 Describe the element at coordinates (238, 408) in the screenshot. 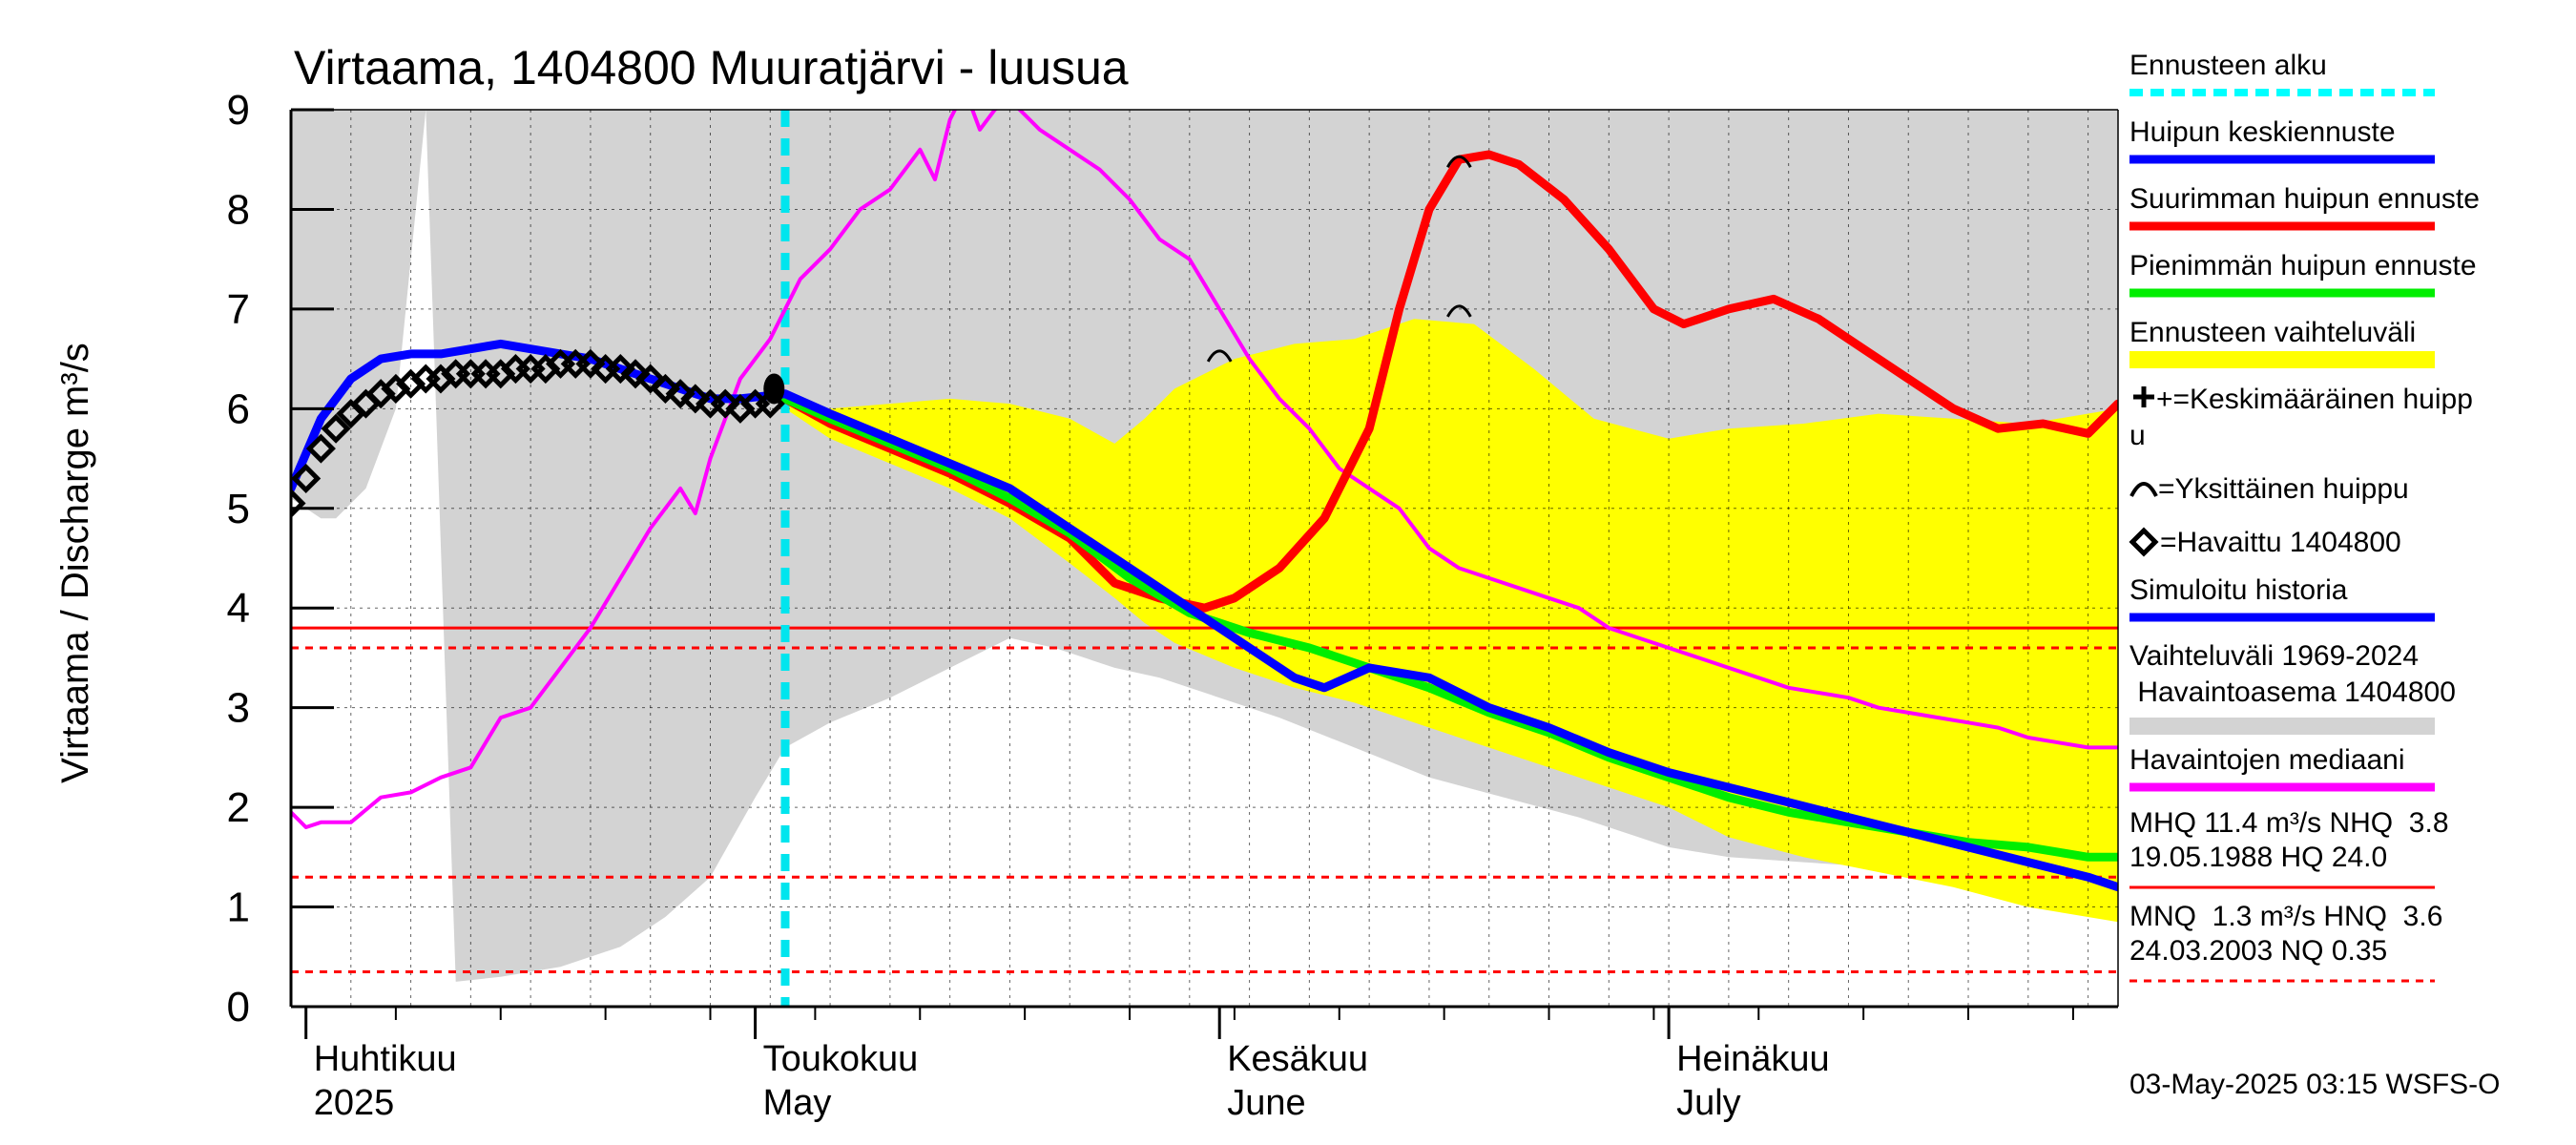

I see `y-tick-label: 6` at that location.